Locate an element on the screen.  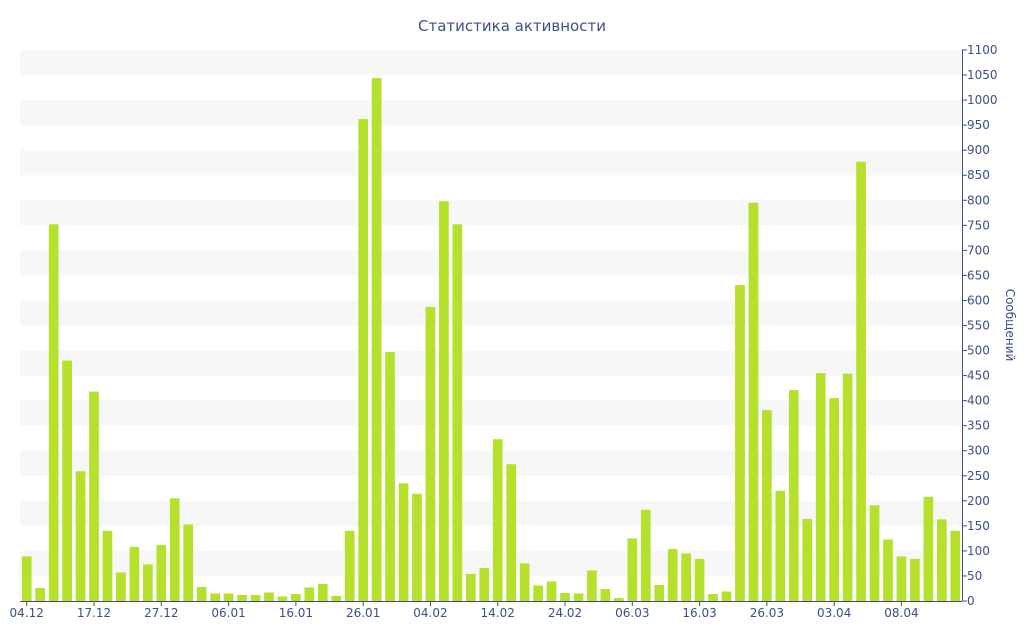
x-tick-label: 14.02 is located at coordinates (498, 613).